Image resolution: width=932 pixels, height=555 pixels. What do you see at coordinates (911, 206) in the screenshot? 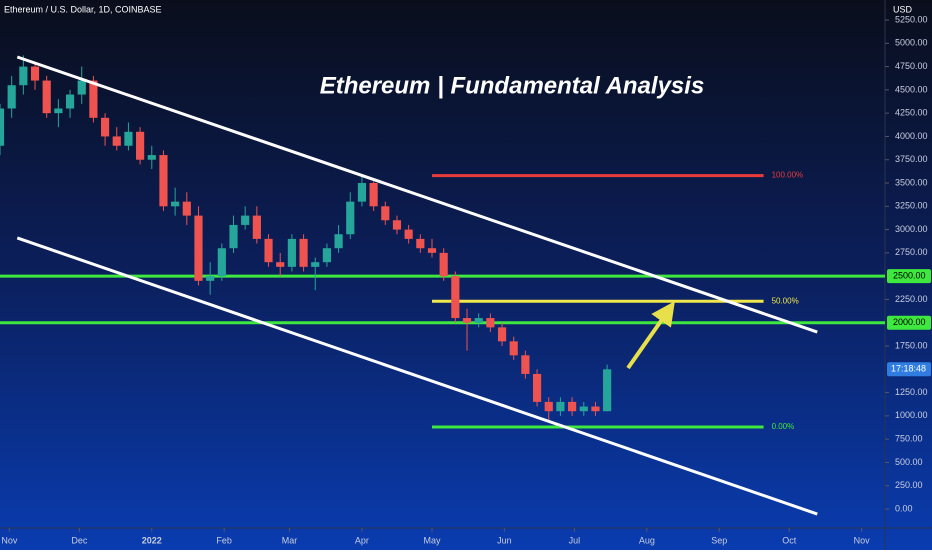
I see `y-tick-label: 3250.00` at bounding box center [911, 206].